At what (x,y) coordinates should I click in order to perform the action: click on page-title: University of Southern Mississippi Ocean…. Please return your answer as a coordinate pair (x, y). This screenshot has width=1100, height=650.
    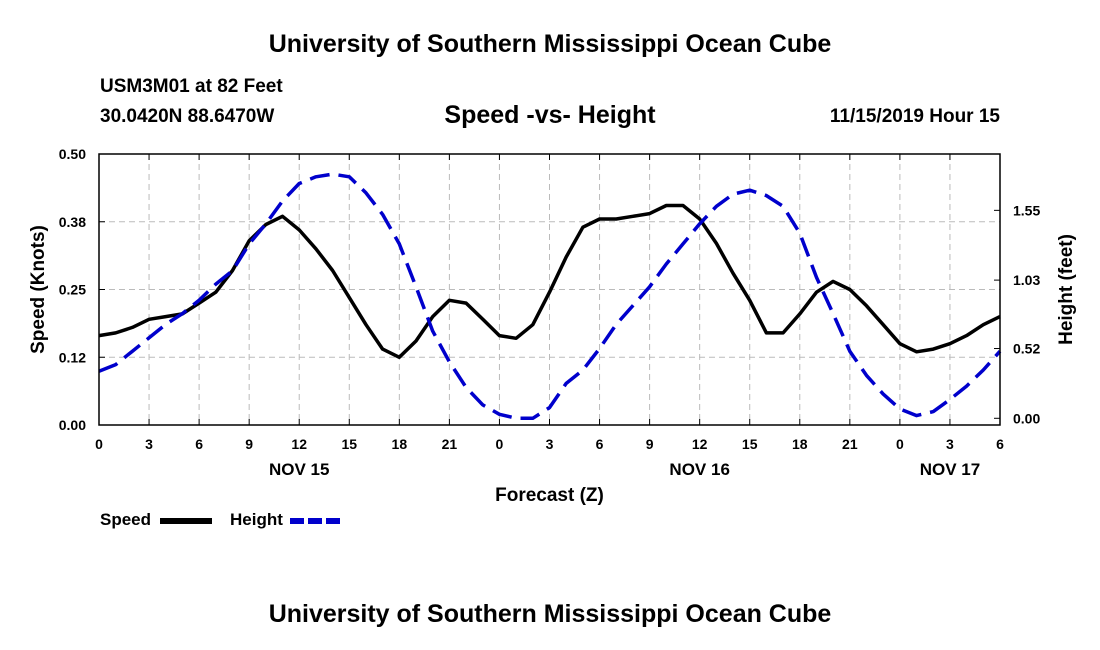
    Looking at the image, I should click on (550, 44).